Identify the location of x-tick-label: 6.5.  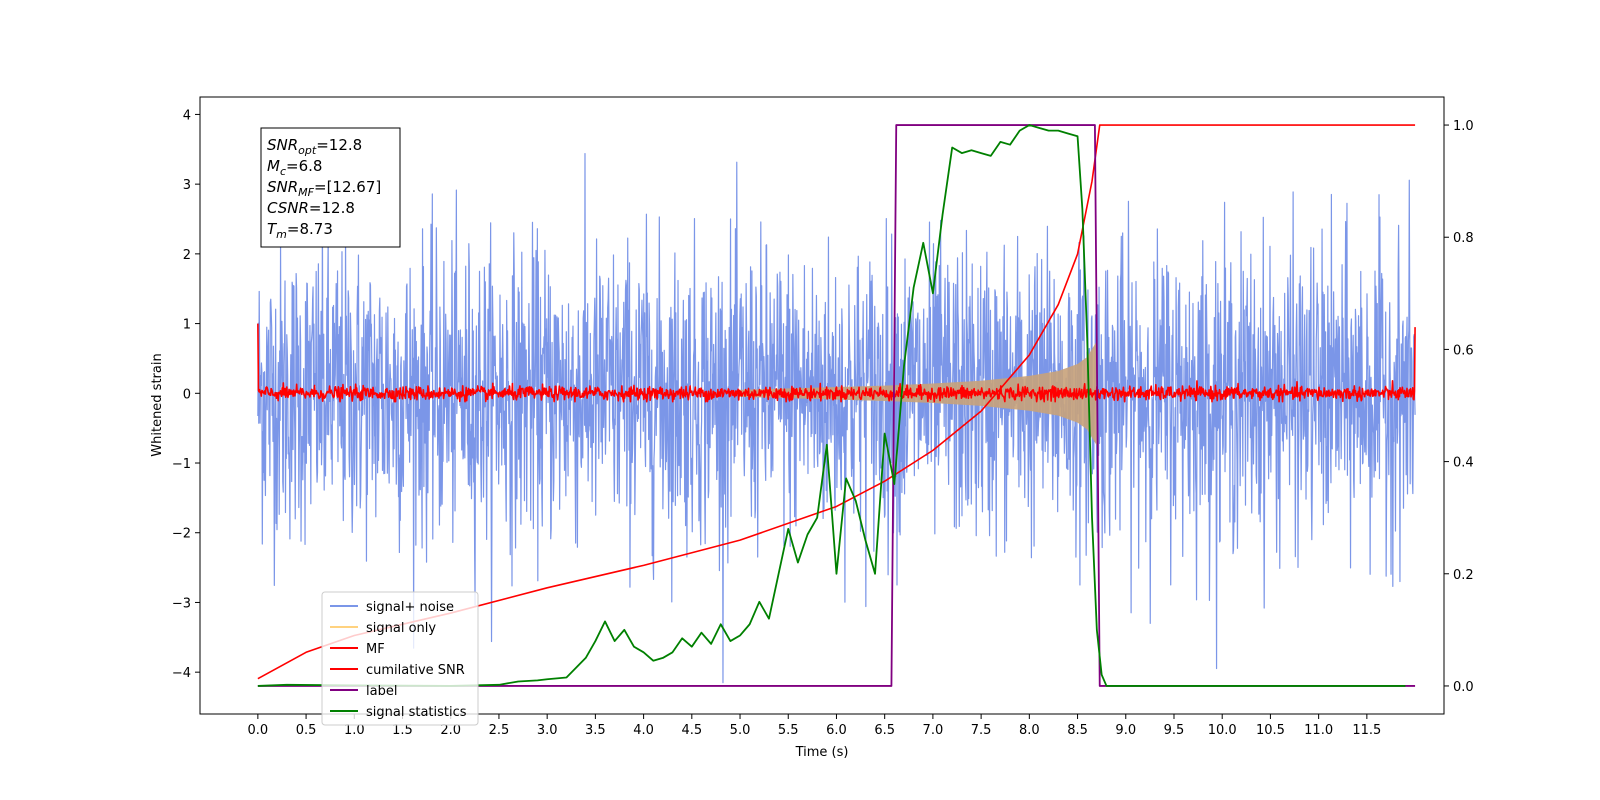
(884, 730).